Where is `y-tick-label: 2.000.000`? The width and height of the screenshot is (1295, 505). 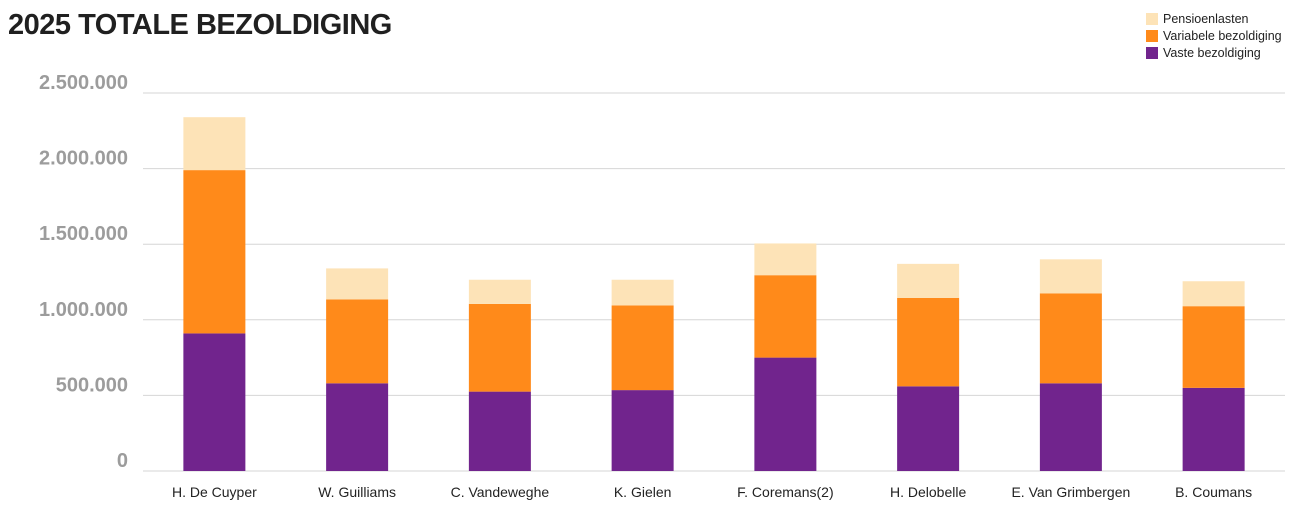 y-tick-label: 2.000.000 is located at coordinates (83, 159).